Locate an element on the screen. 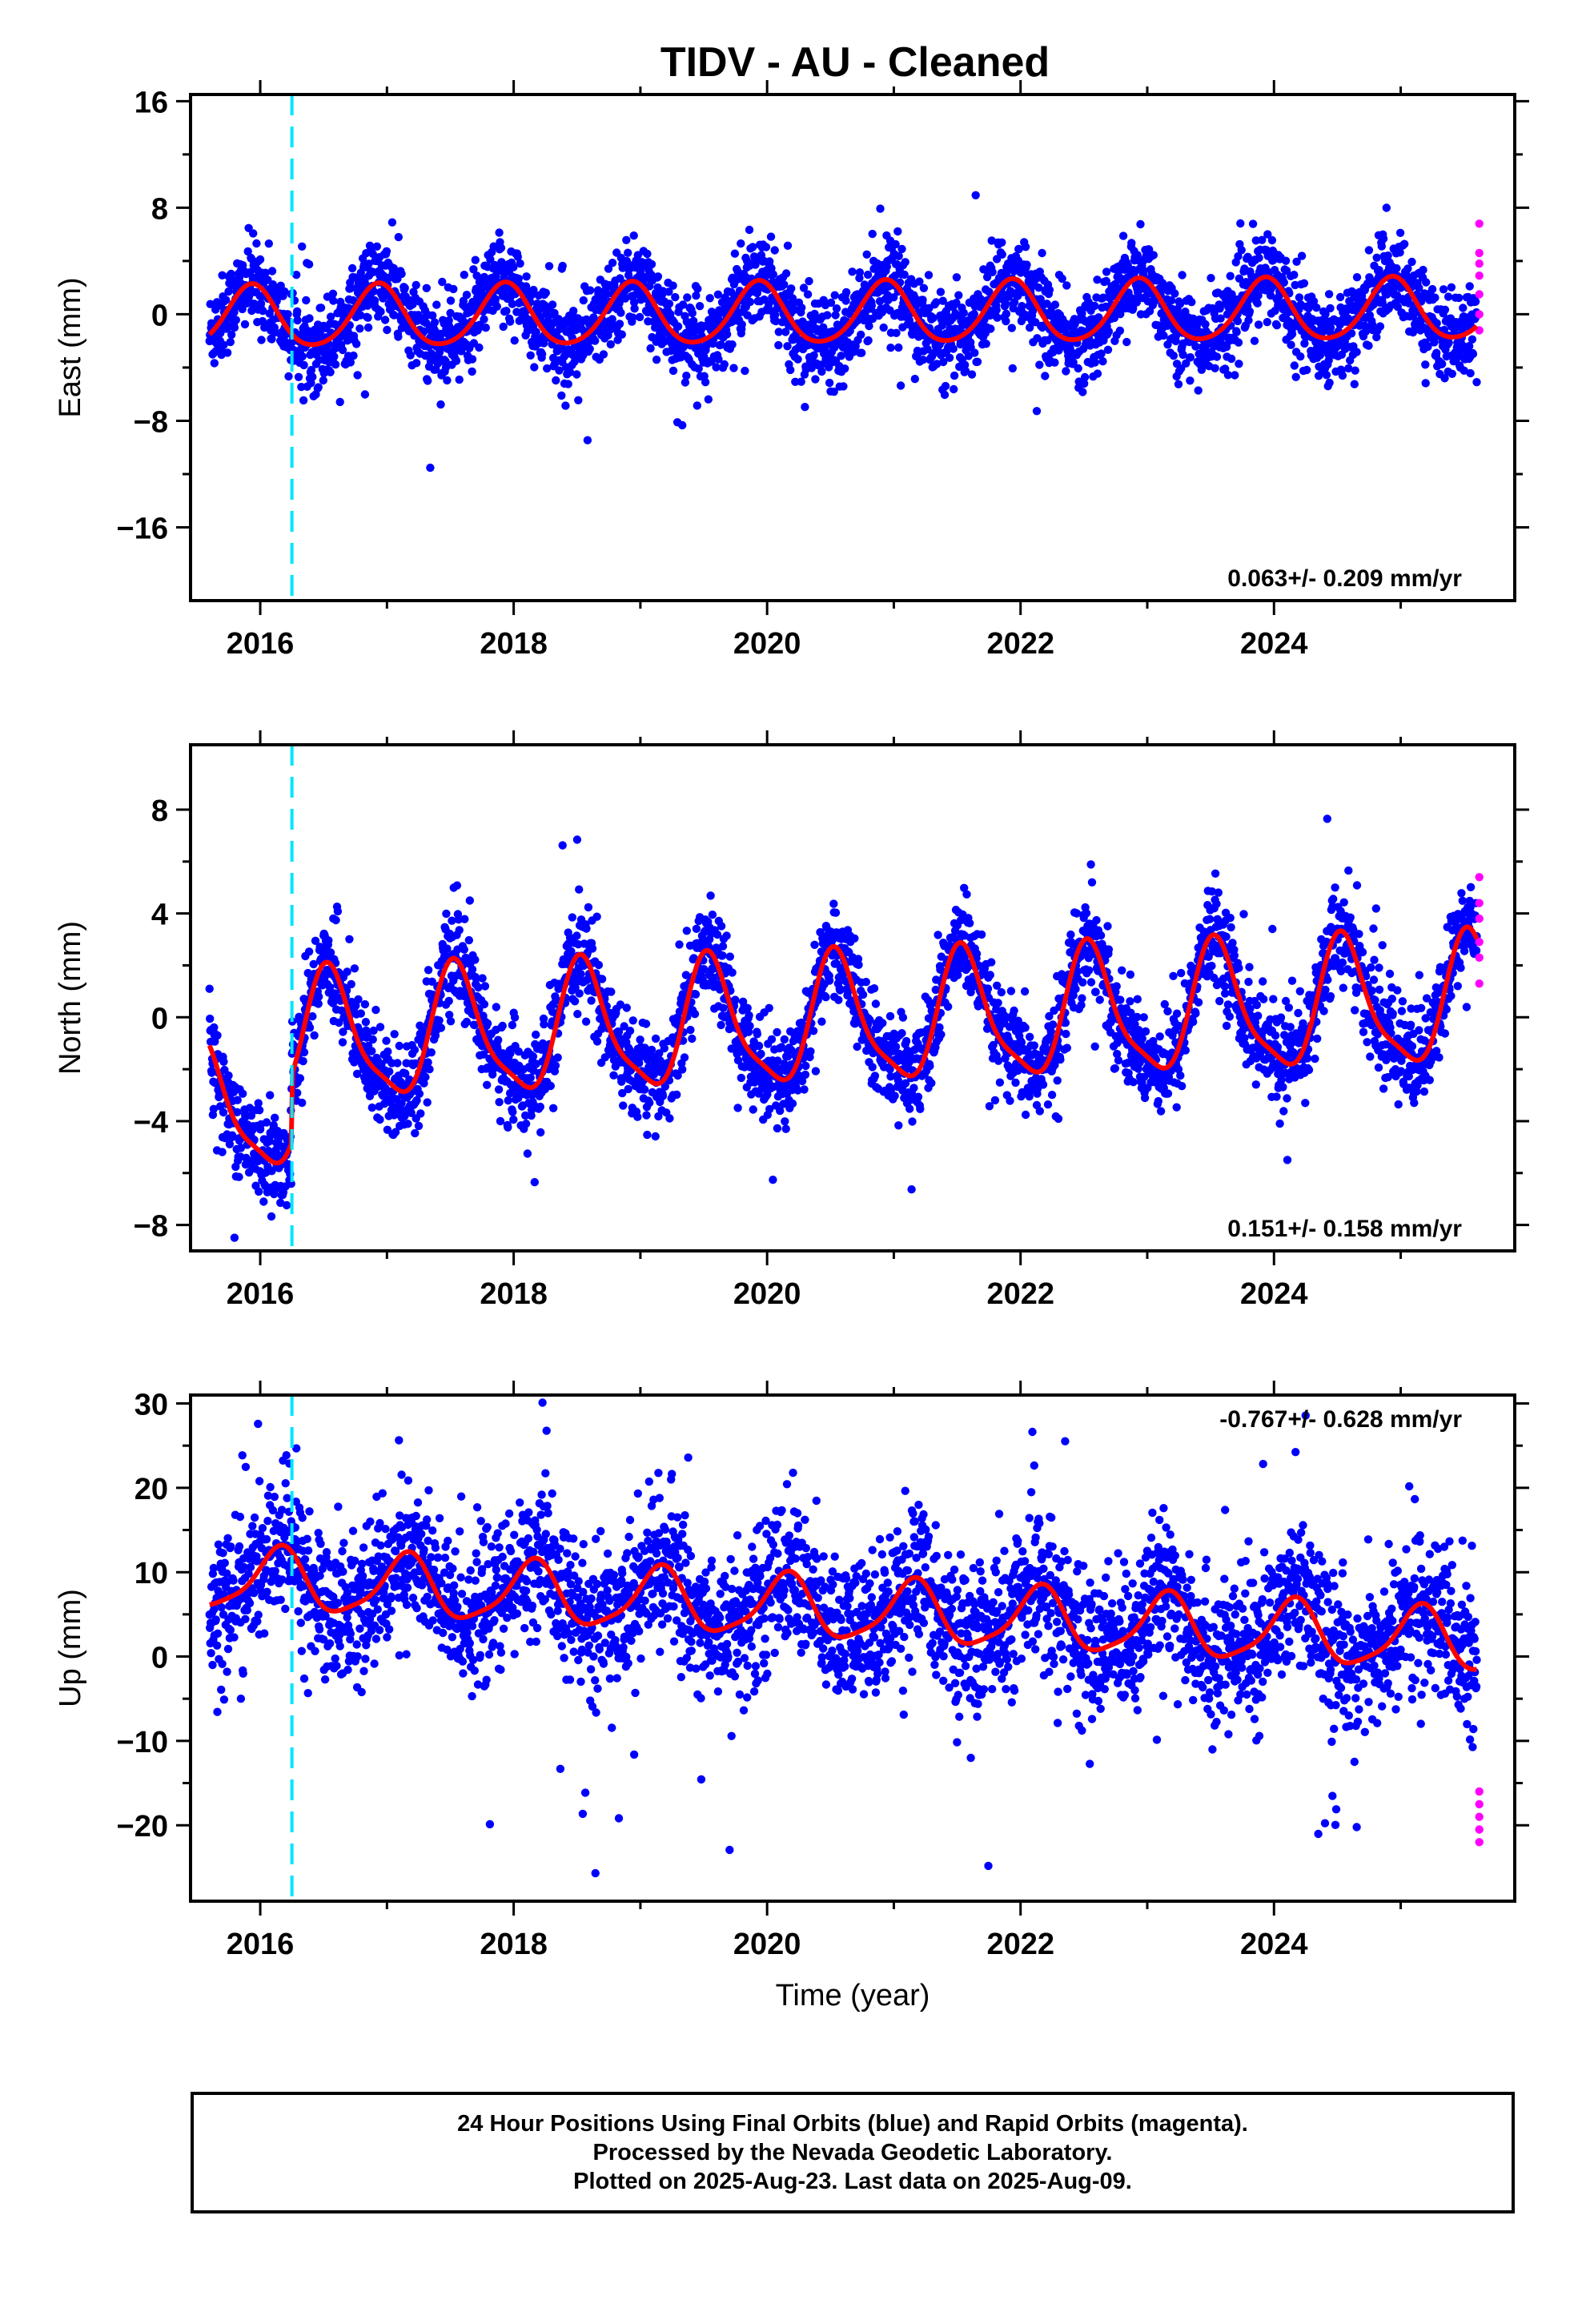 The image size is (1582, 2324). east-rate-label: 0.063+/- 0.209 mm/yr is located at coordinates (1344, 578).